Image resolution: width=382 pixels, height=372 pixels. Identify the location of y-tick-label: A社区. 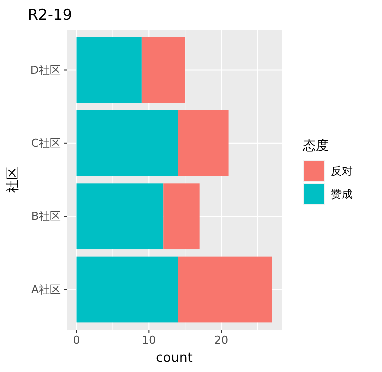
(46, 289).